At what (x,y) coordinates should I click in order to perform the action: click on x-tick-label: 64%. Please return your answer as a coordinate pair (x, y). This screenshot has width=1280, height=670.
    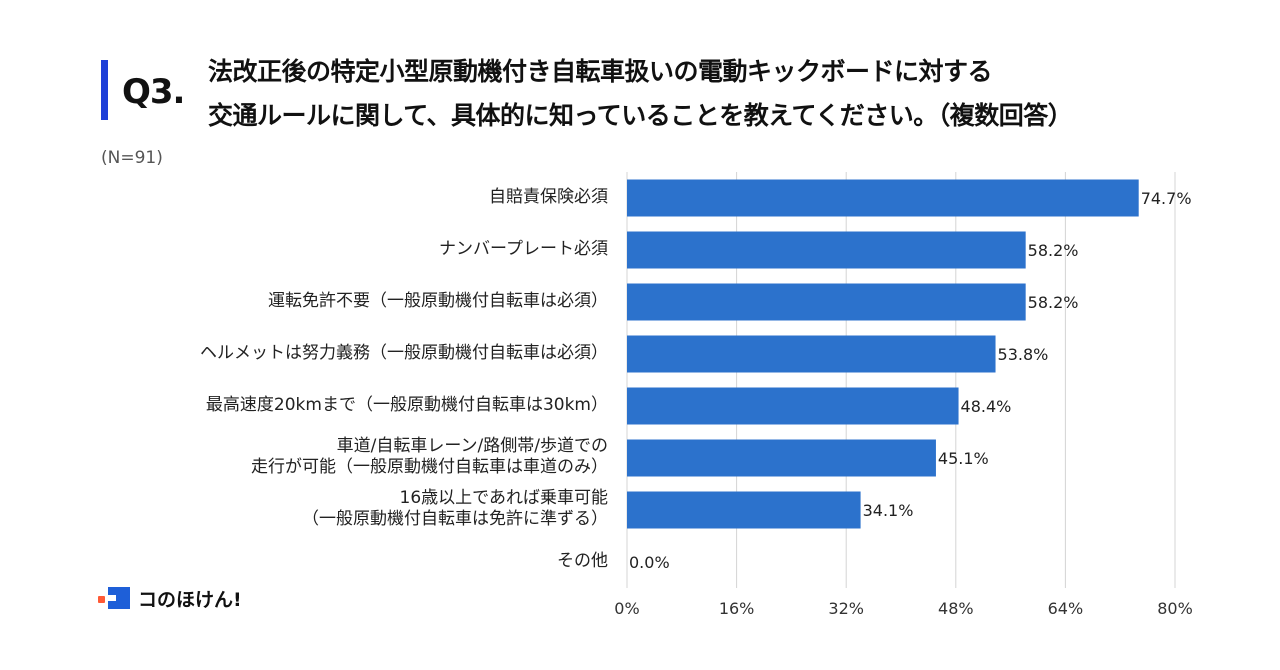
    Looking at the image, I should click on (1066, 608).